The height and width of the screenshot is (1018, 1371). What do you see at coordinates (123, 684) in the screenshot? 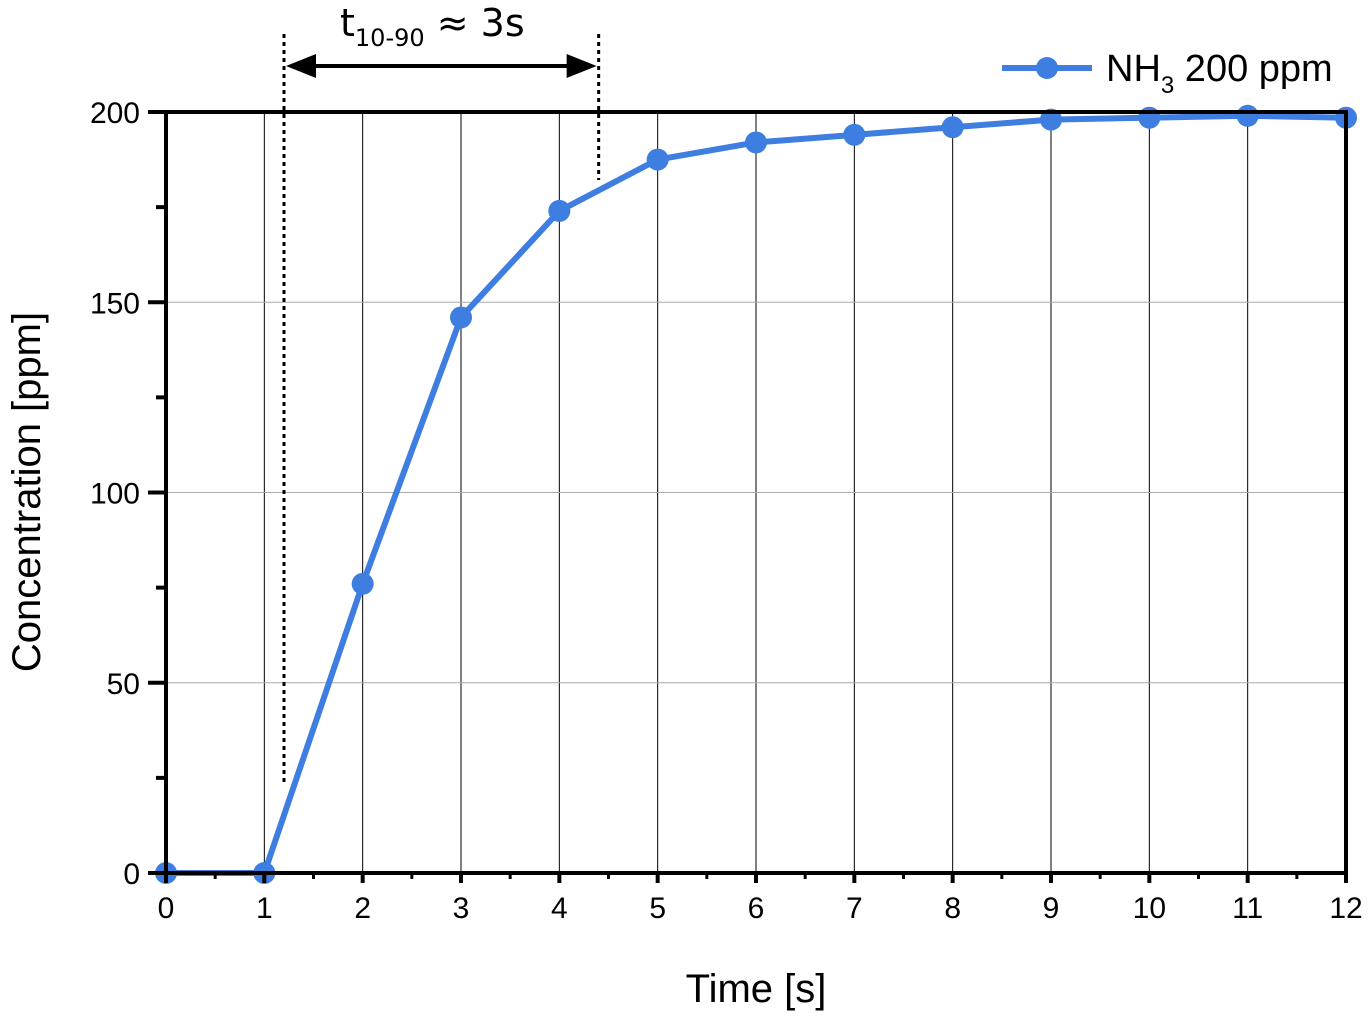
I see `y-tick-label: 50` at bounding box center [123, 684].